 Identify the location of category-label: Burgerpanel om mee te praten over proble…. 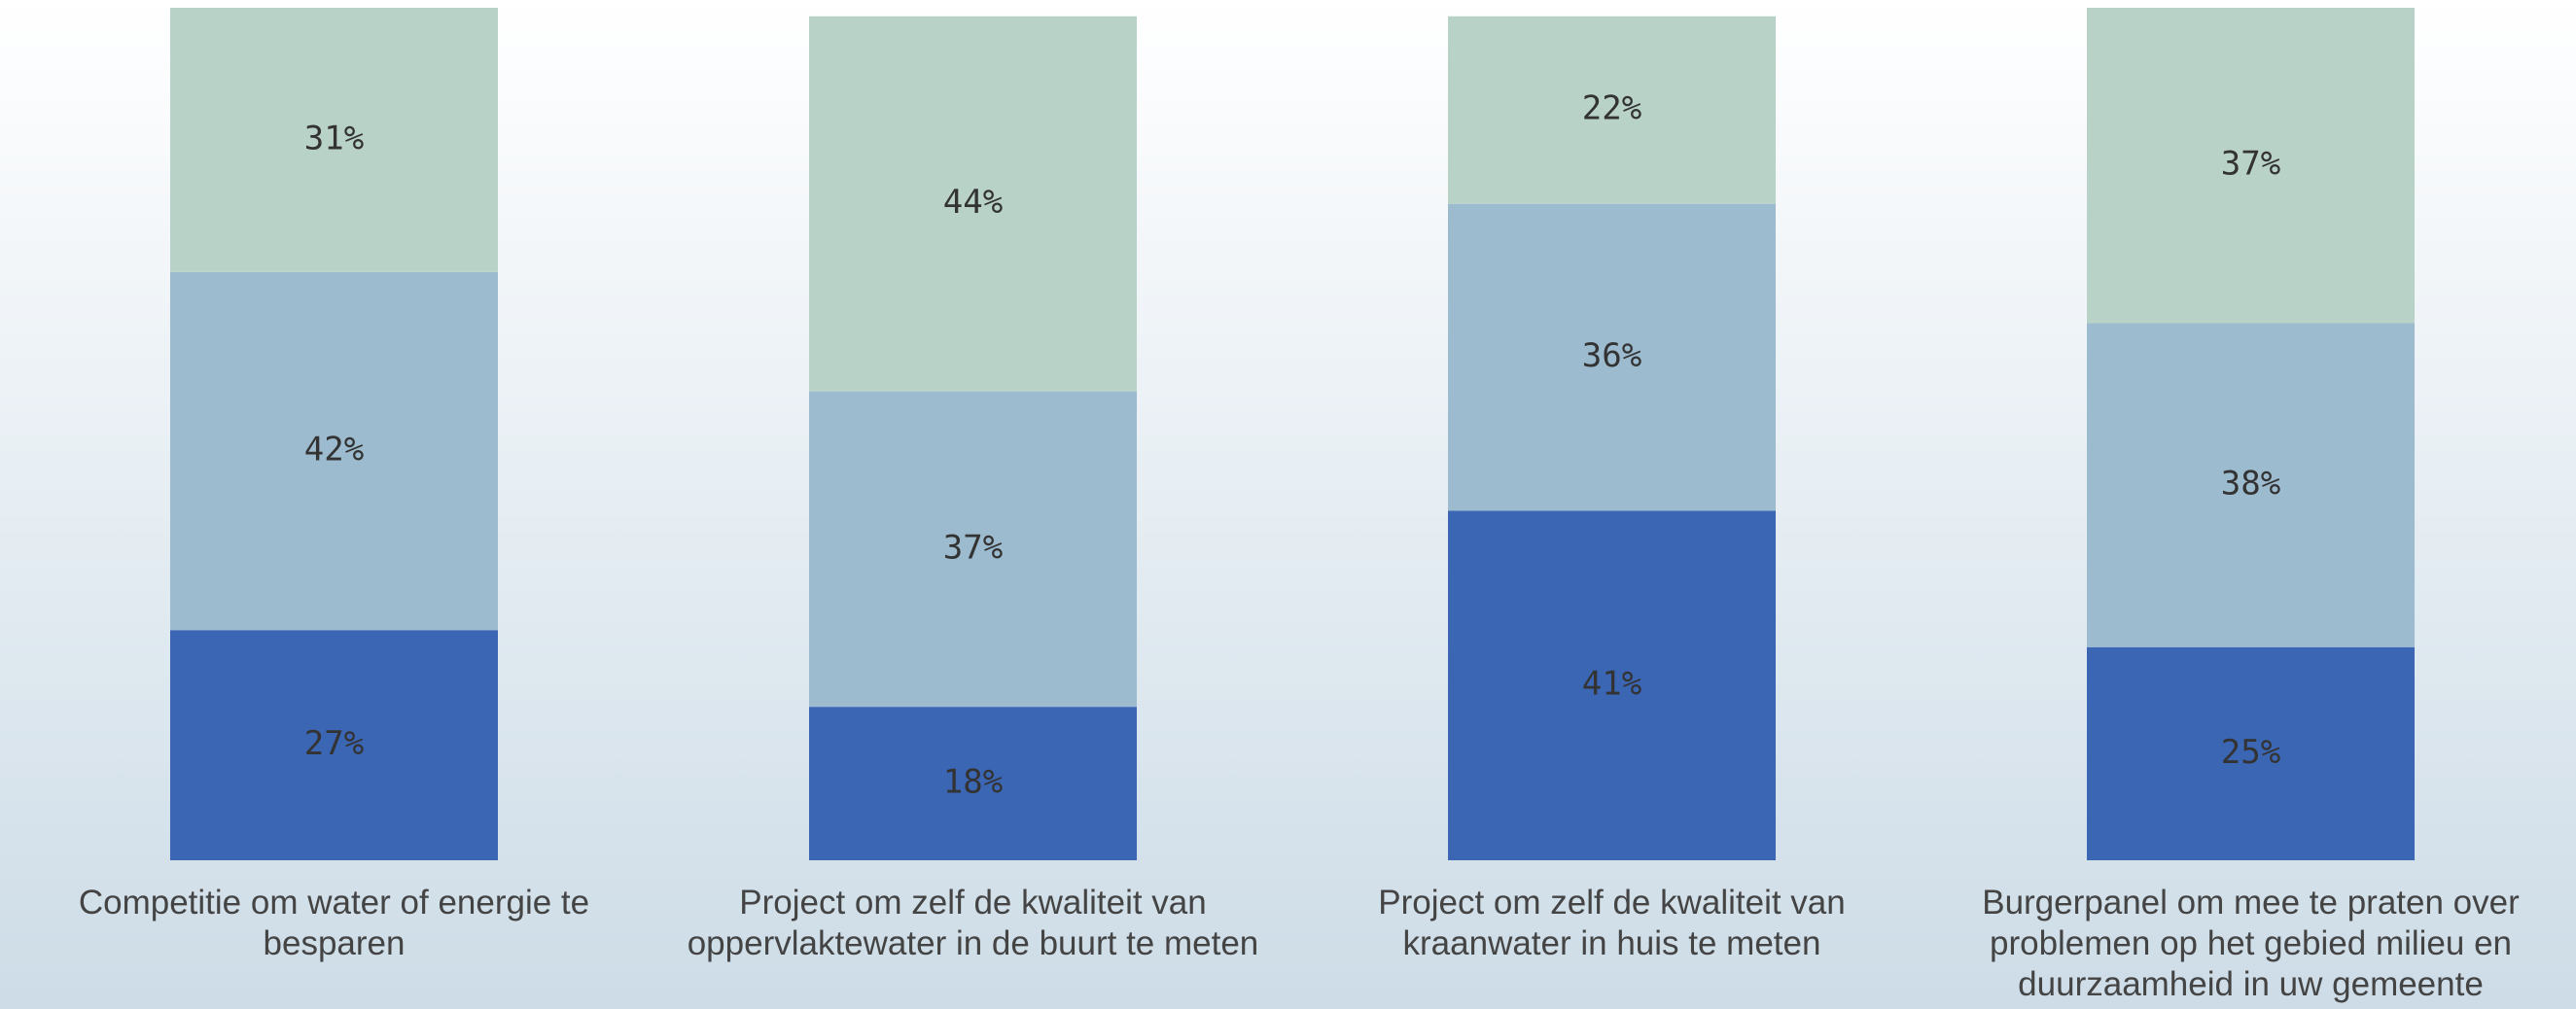
(2251, 943).